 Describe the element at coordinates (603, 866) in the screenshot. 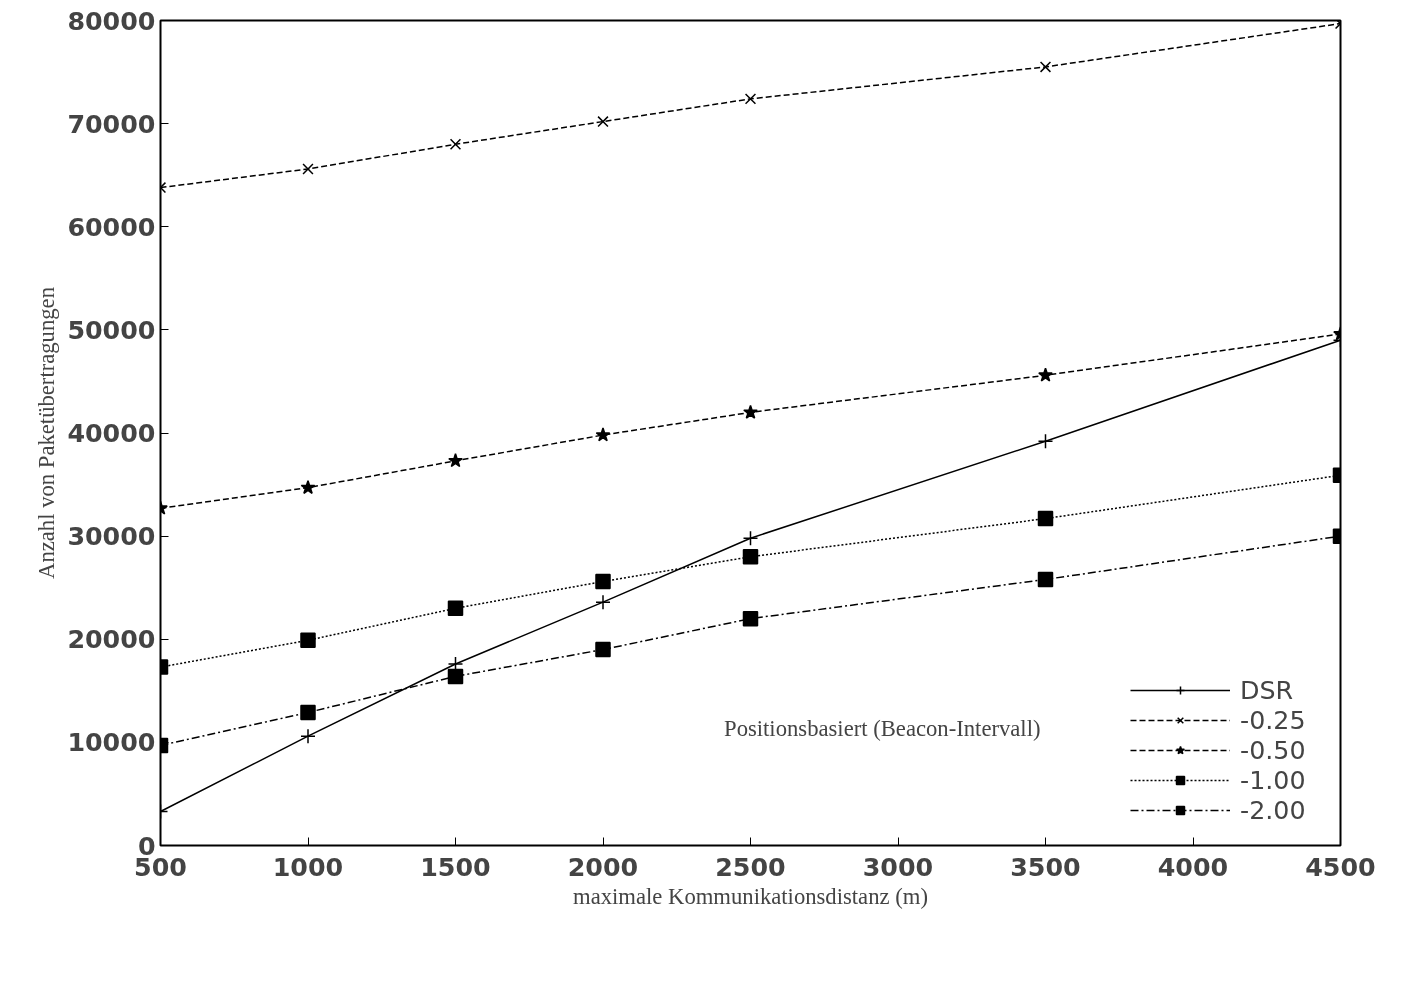

I see `x-tick-label: 2000` at that location.